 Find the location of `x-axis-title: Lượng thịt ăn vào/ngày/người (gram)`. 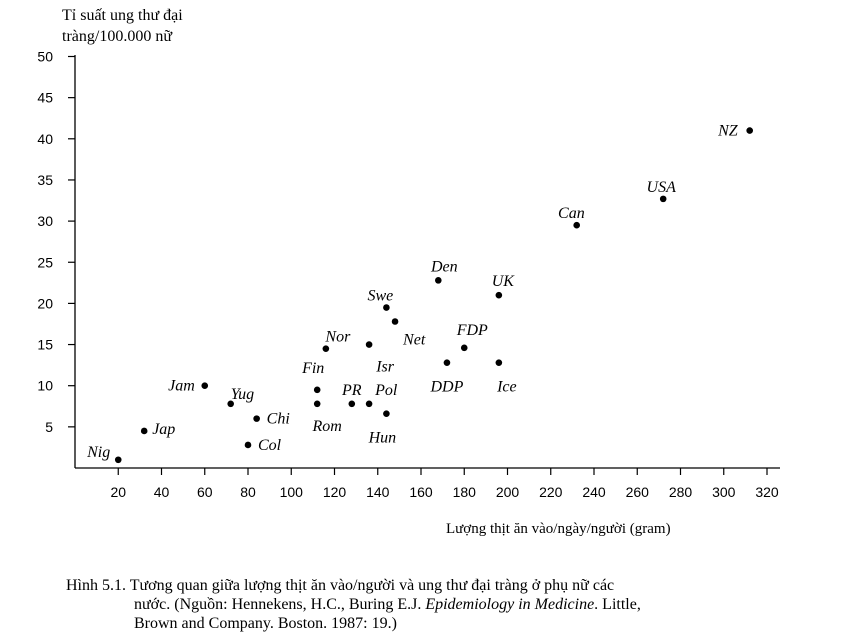

x-axis-title: Lượng thịt ăn vào/ngày/người (gram) is located at coordinates (558, 529).